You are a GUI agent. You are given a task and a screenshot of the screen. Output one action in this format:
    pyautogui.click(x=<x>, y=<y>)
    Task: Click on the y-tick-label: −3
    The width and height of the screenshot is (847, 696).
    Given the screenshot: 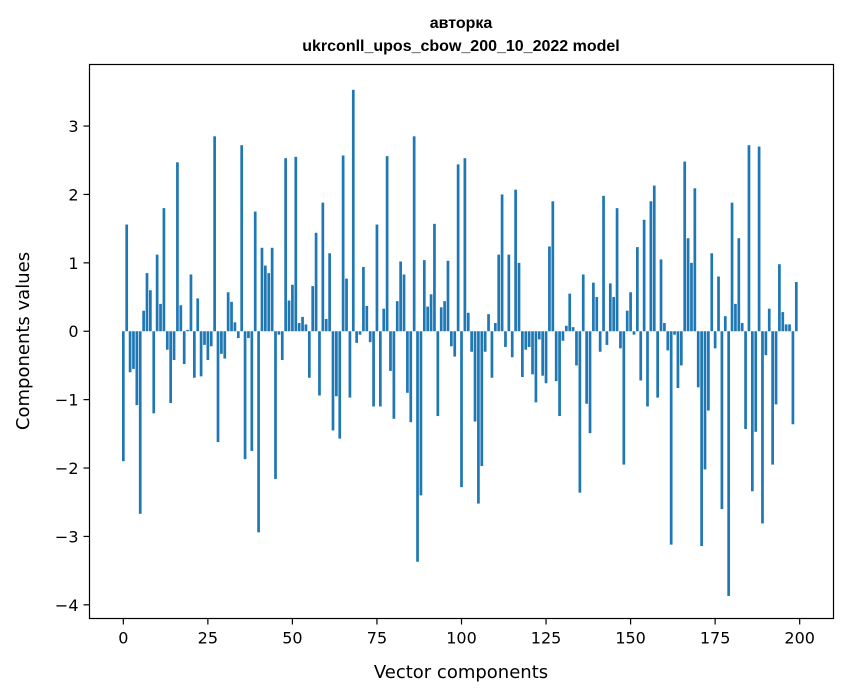 What is the action you would take?
    pyautogui.click(x=67, y=536)
    